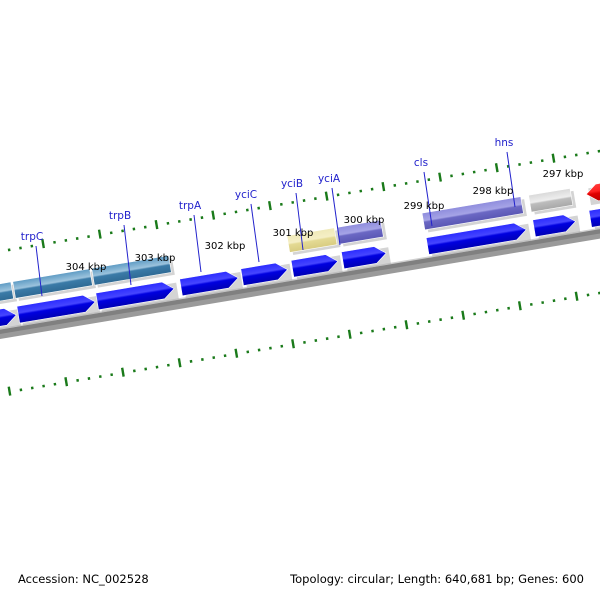 The width and height of the screenshot is (600, 600). What do you see at coordinates (292, 184) in the screenshot?
I see `gene-label-yciB: yciB` at bounding box center [292, 184].